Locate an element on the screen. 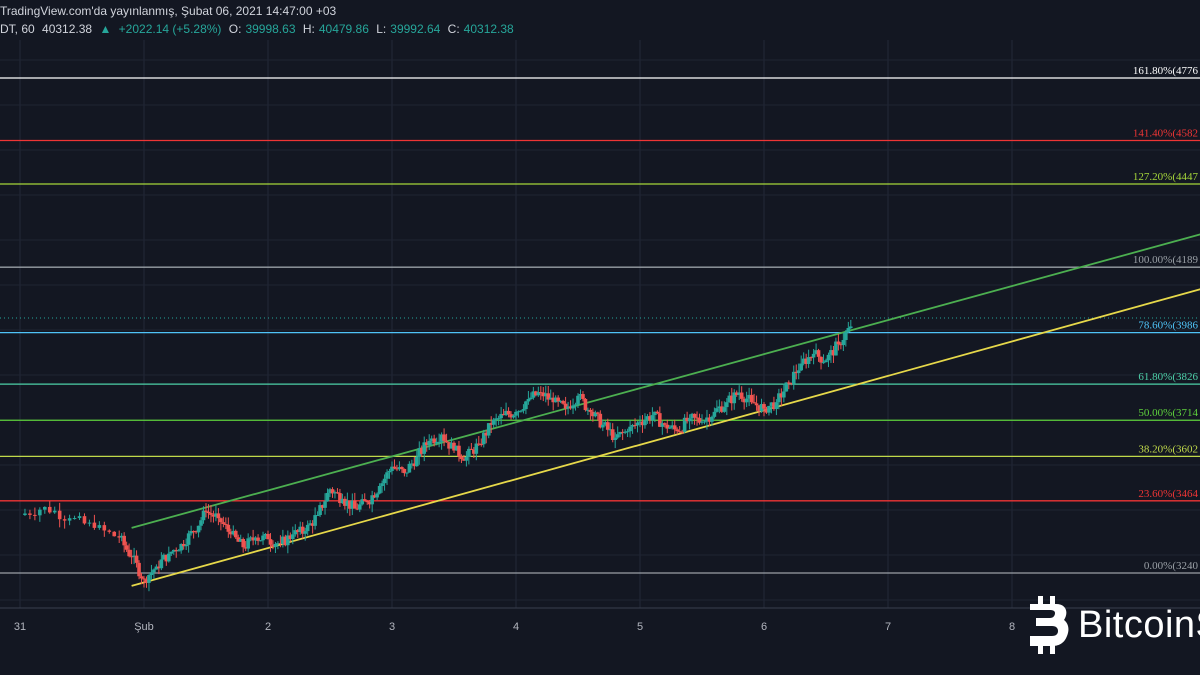  symbol-label: DT, 60 is located at coordinates (17, 29).